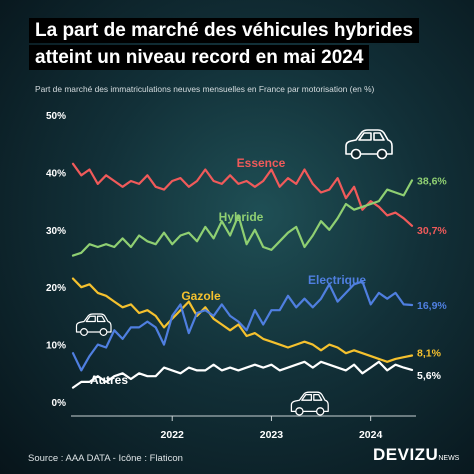  Describe the element at coordinates (272, 435) in the screenshot. I see `x-tick-label: 2023` at that location.